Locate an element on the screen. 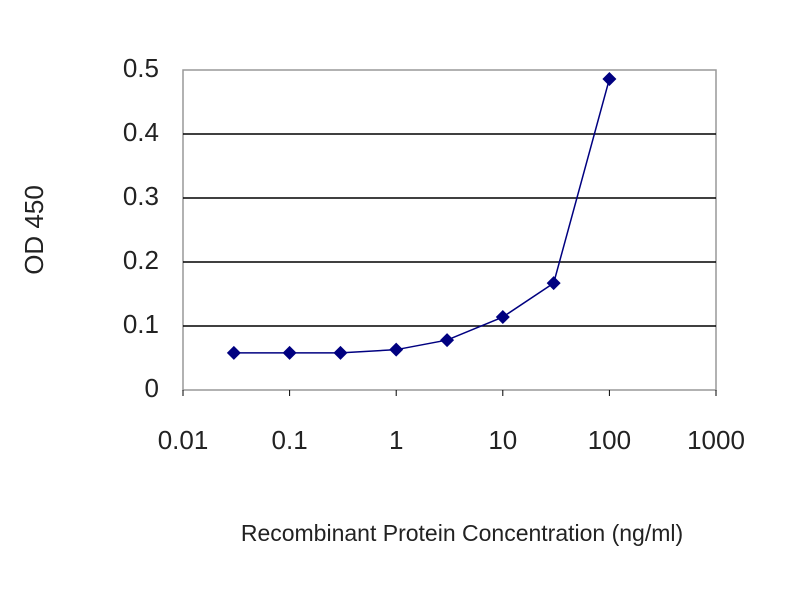 This screenshot has height=600, width=800. y-tick-label: 0.5 is located at coordinates (141, 68).